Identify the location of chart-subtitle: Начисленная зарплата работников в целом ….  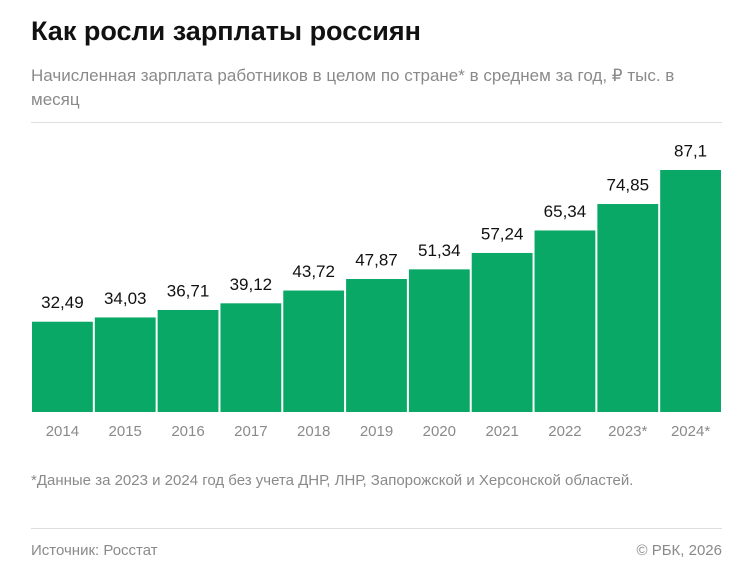
(353, 87).